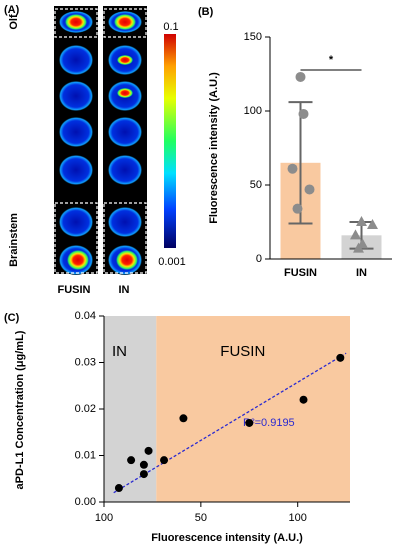 This screenshot has height=550, width=411. What do you see at coordinates (214, 148) in the screenshot?
I see `y-axis-title: Fluorescence intensity (A.U.)` at bounding box center [214, 148].